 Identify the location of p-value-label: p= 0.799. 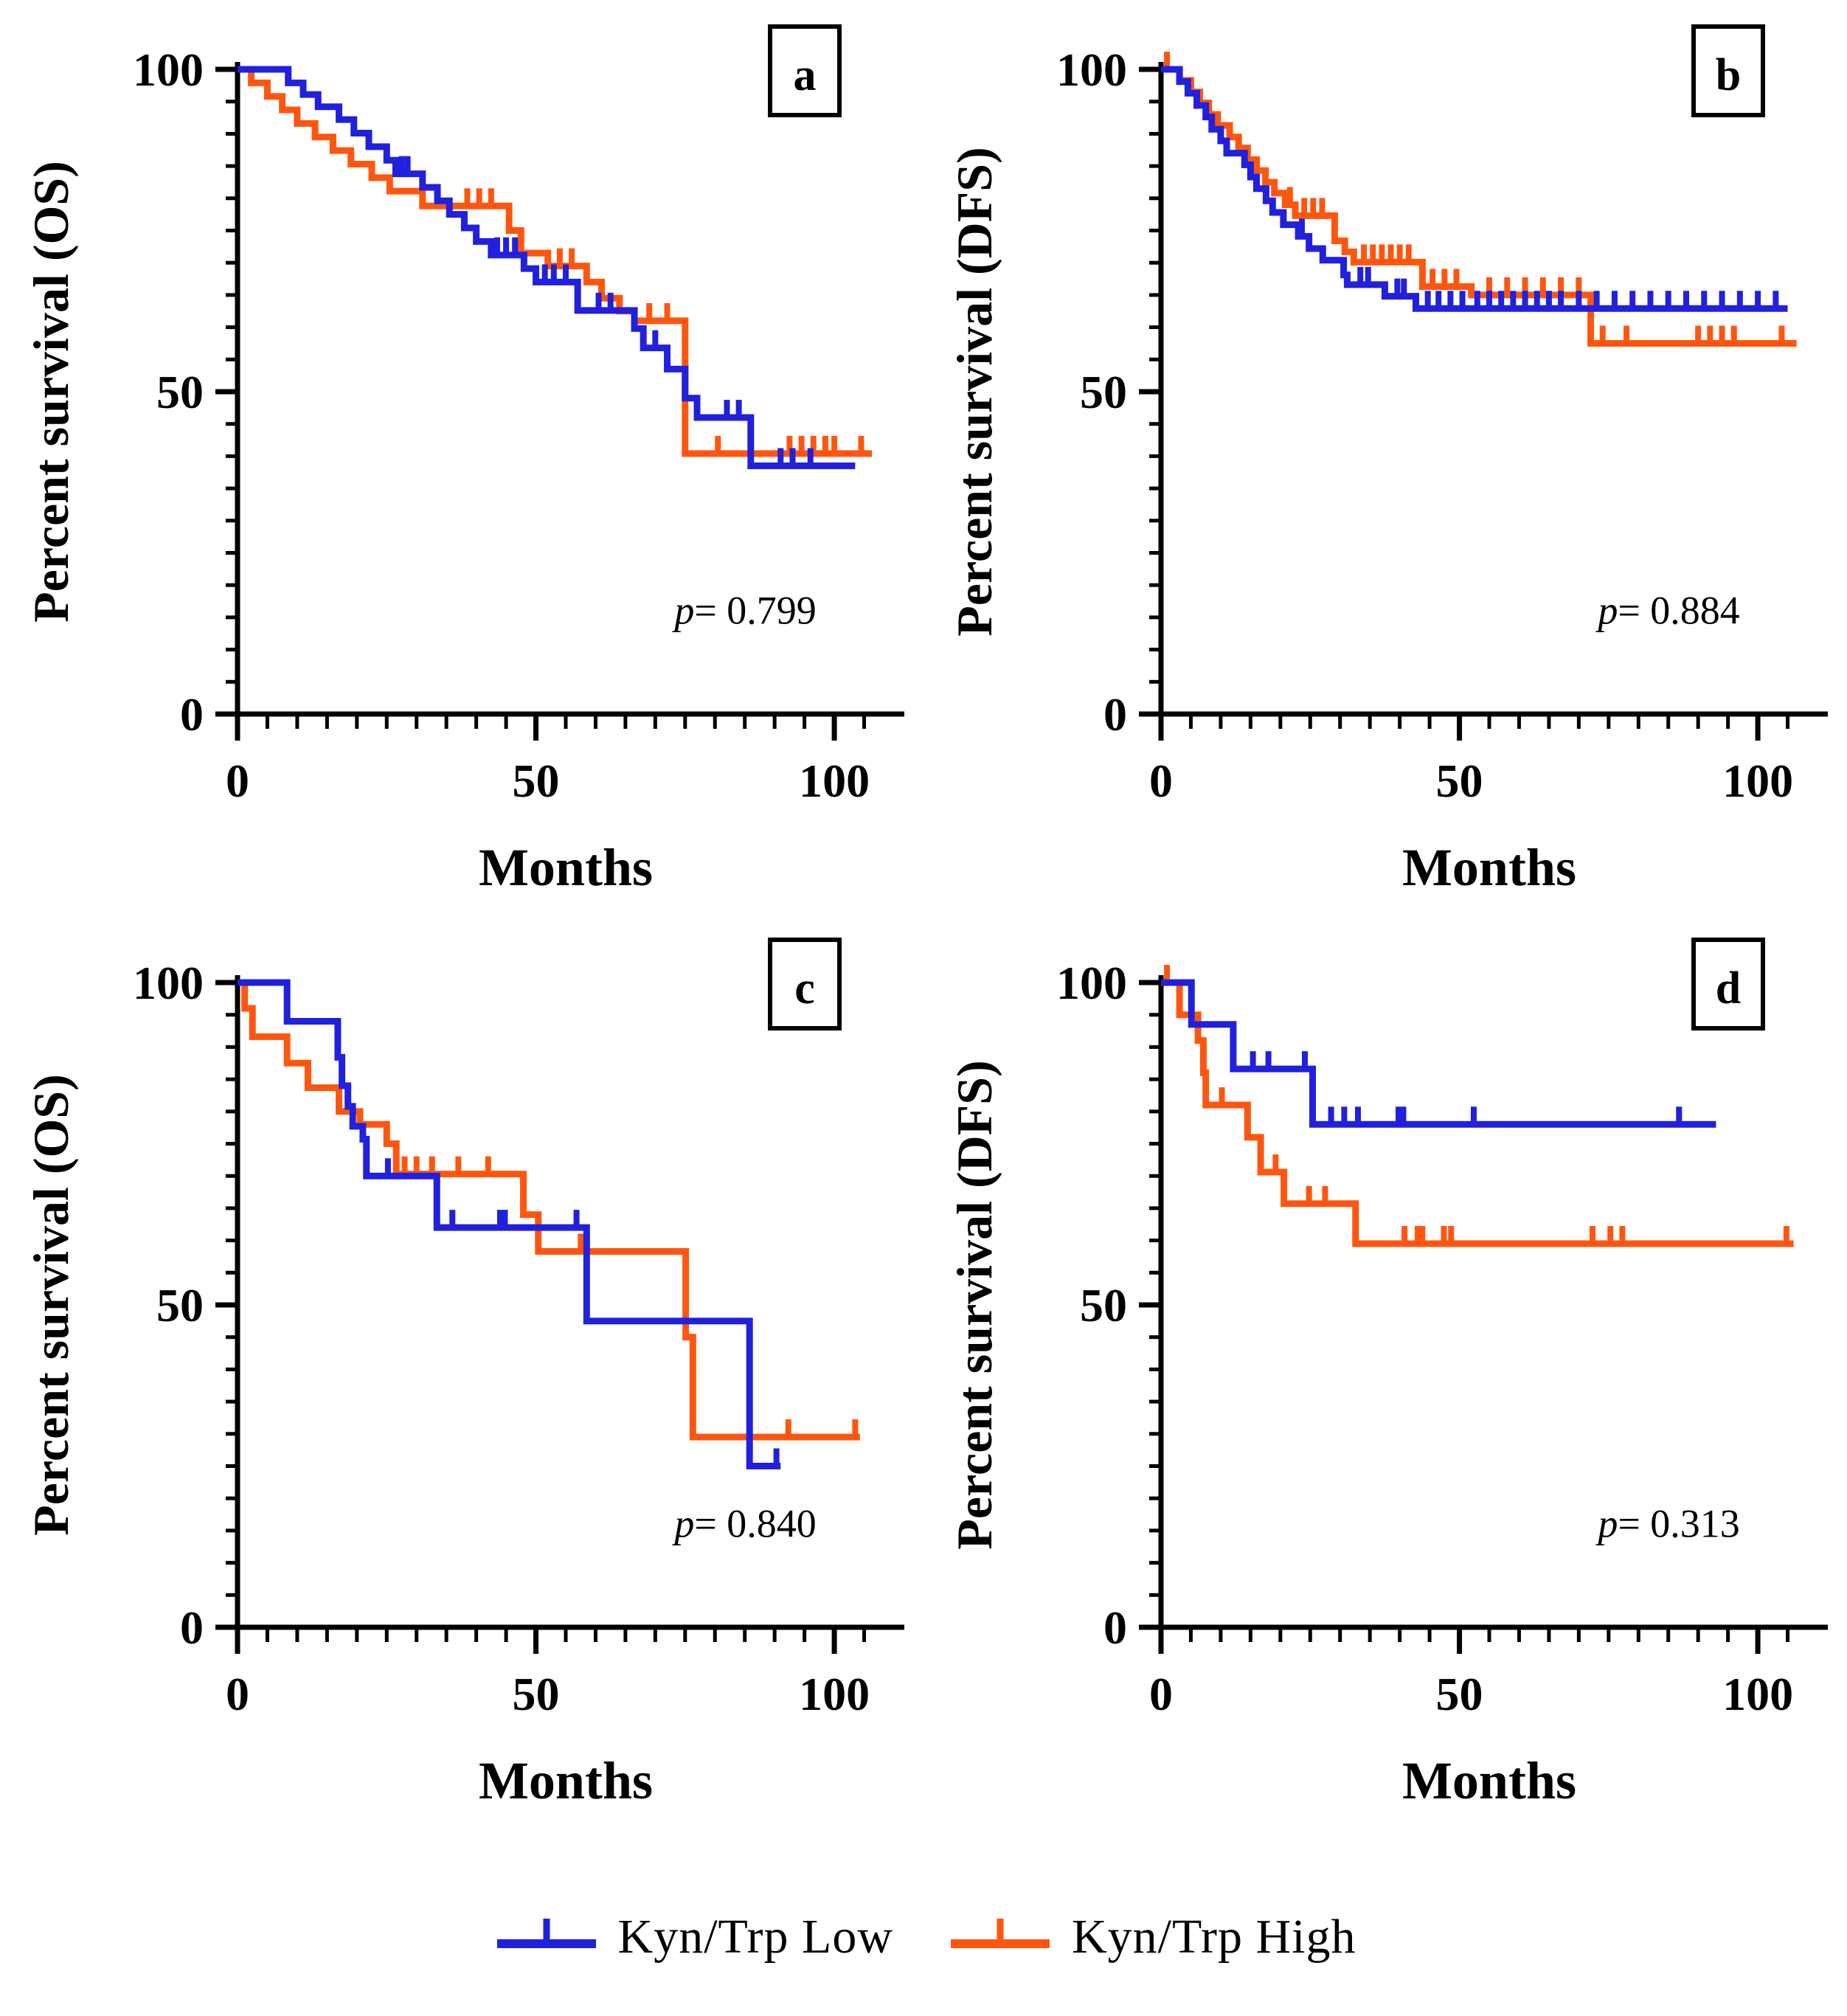
(743, 611).